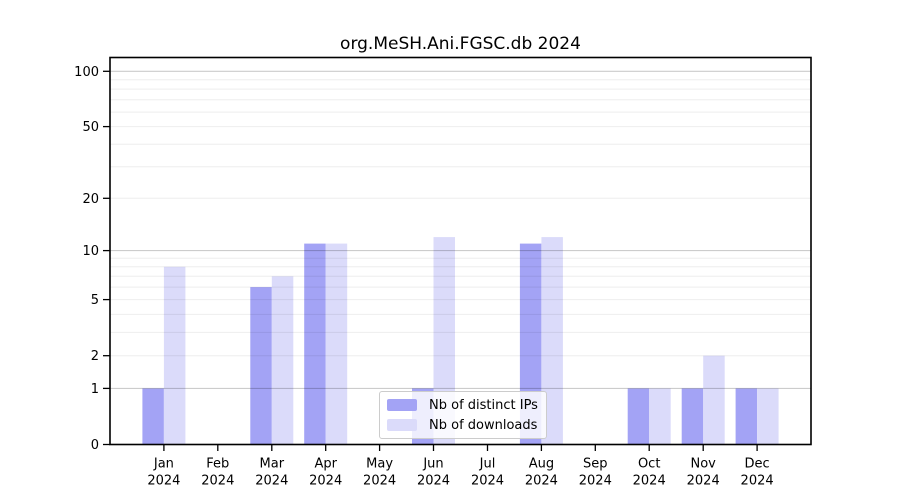  I want to click on bar-dec-distinct-ips, so click(746, 416).